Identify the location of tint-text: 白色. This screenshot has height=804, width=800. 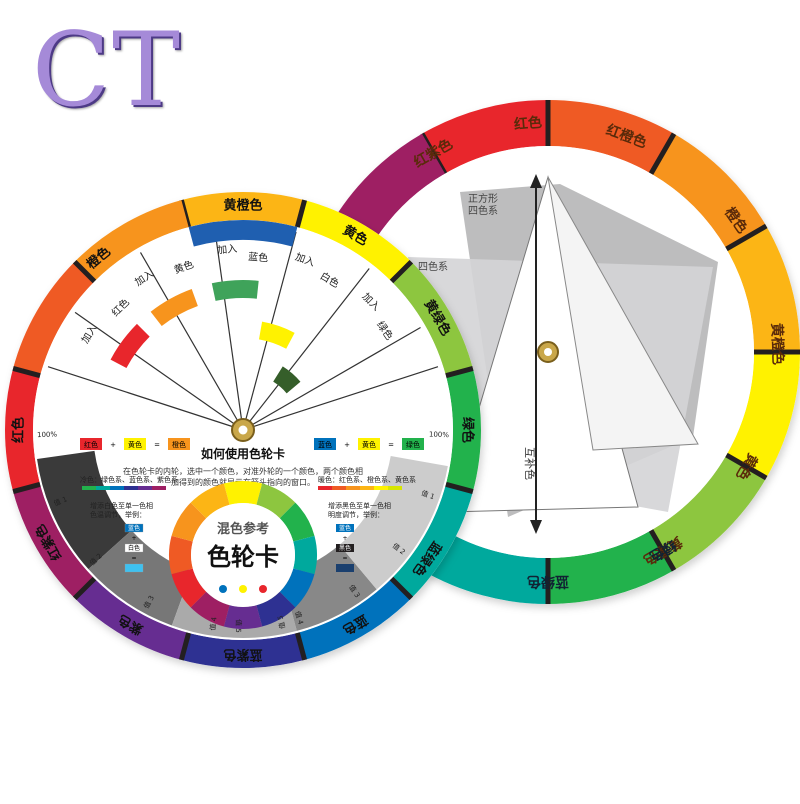
(134, 548).